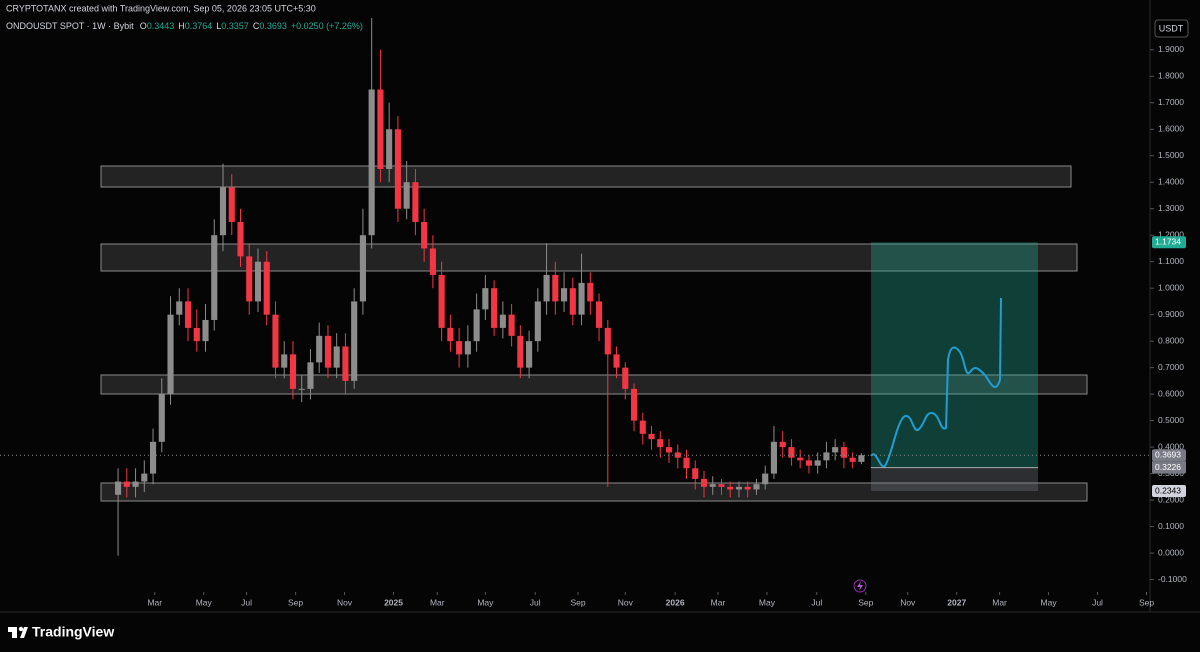 This screenshot has width=1200, height=652. What do you see at coordinates (1171, 367) in the screenshot?
I see `y-tick-label: 0.7000` at bounding box center [1171, 367].